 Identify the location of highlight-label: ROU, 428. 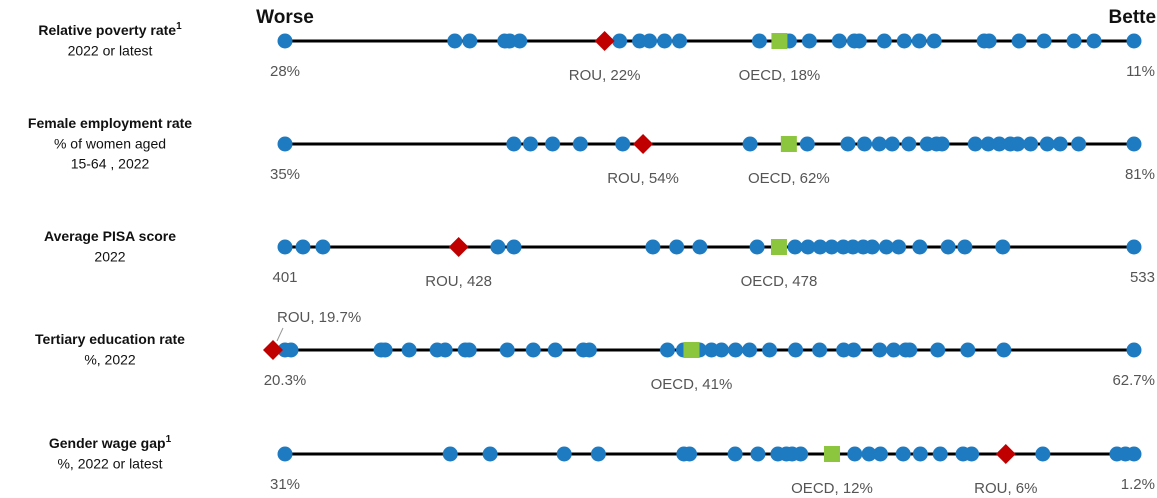
(458, 281).